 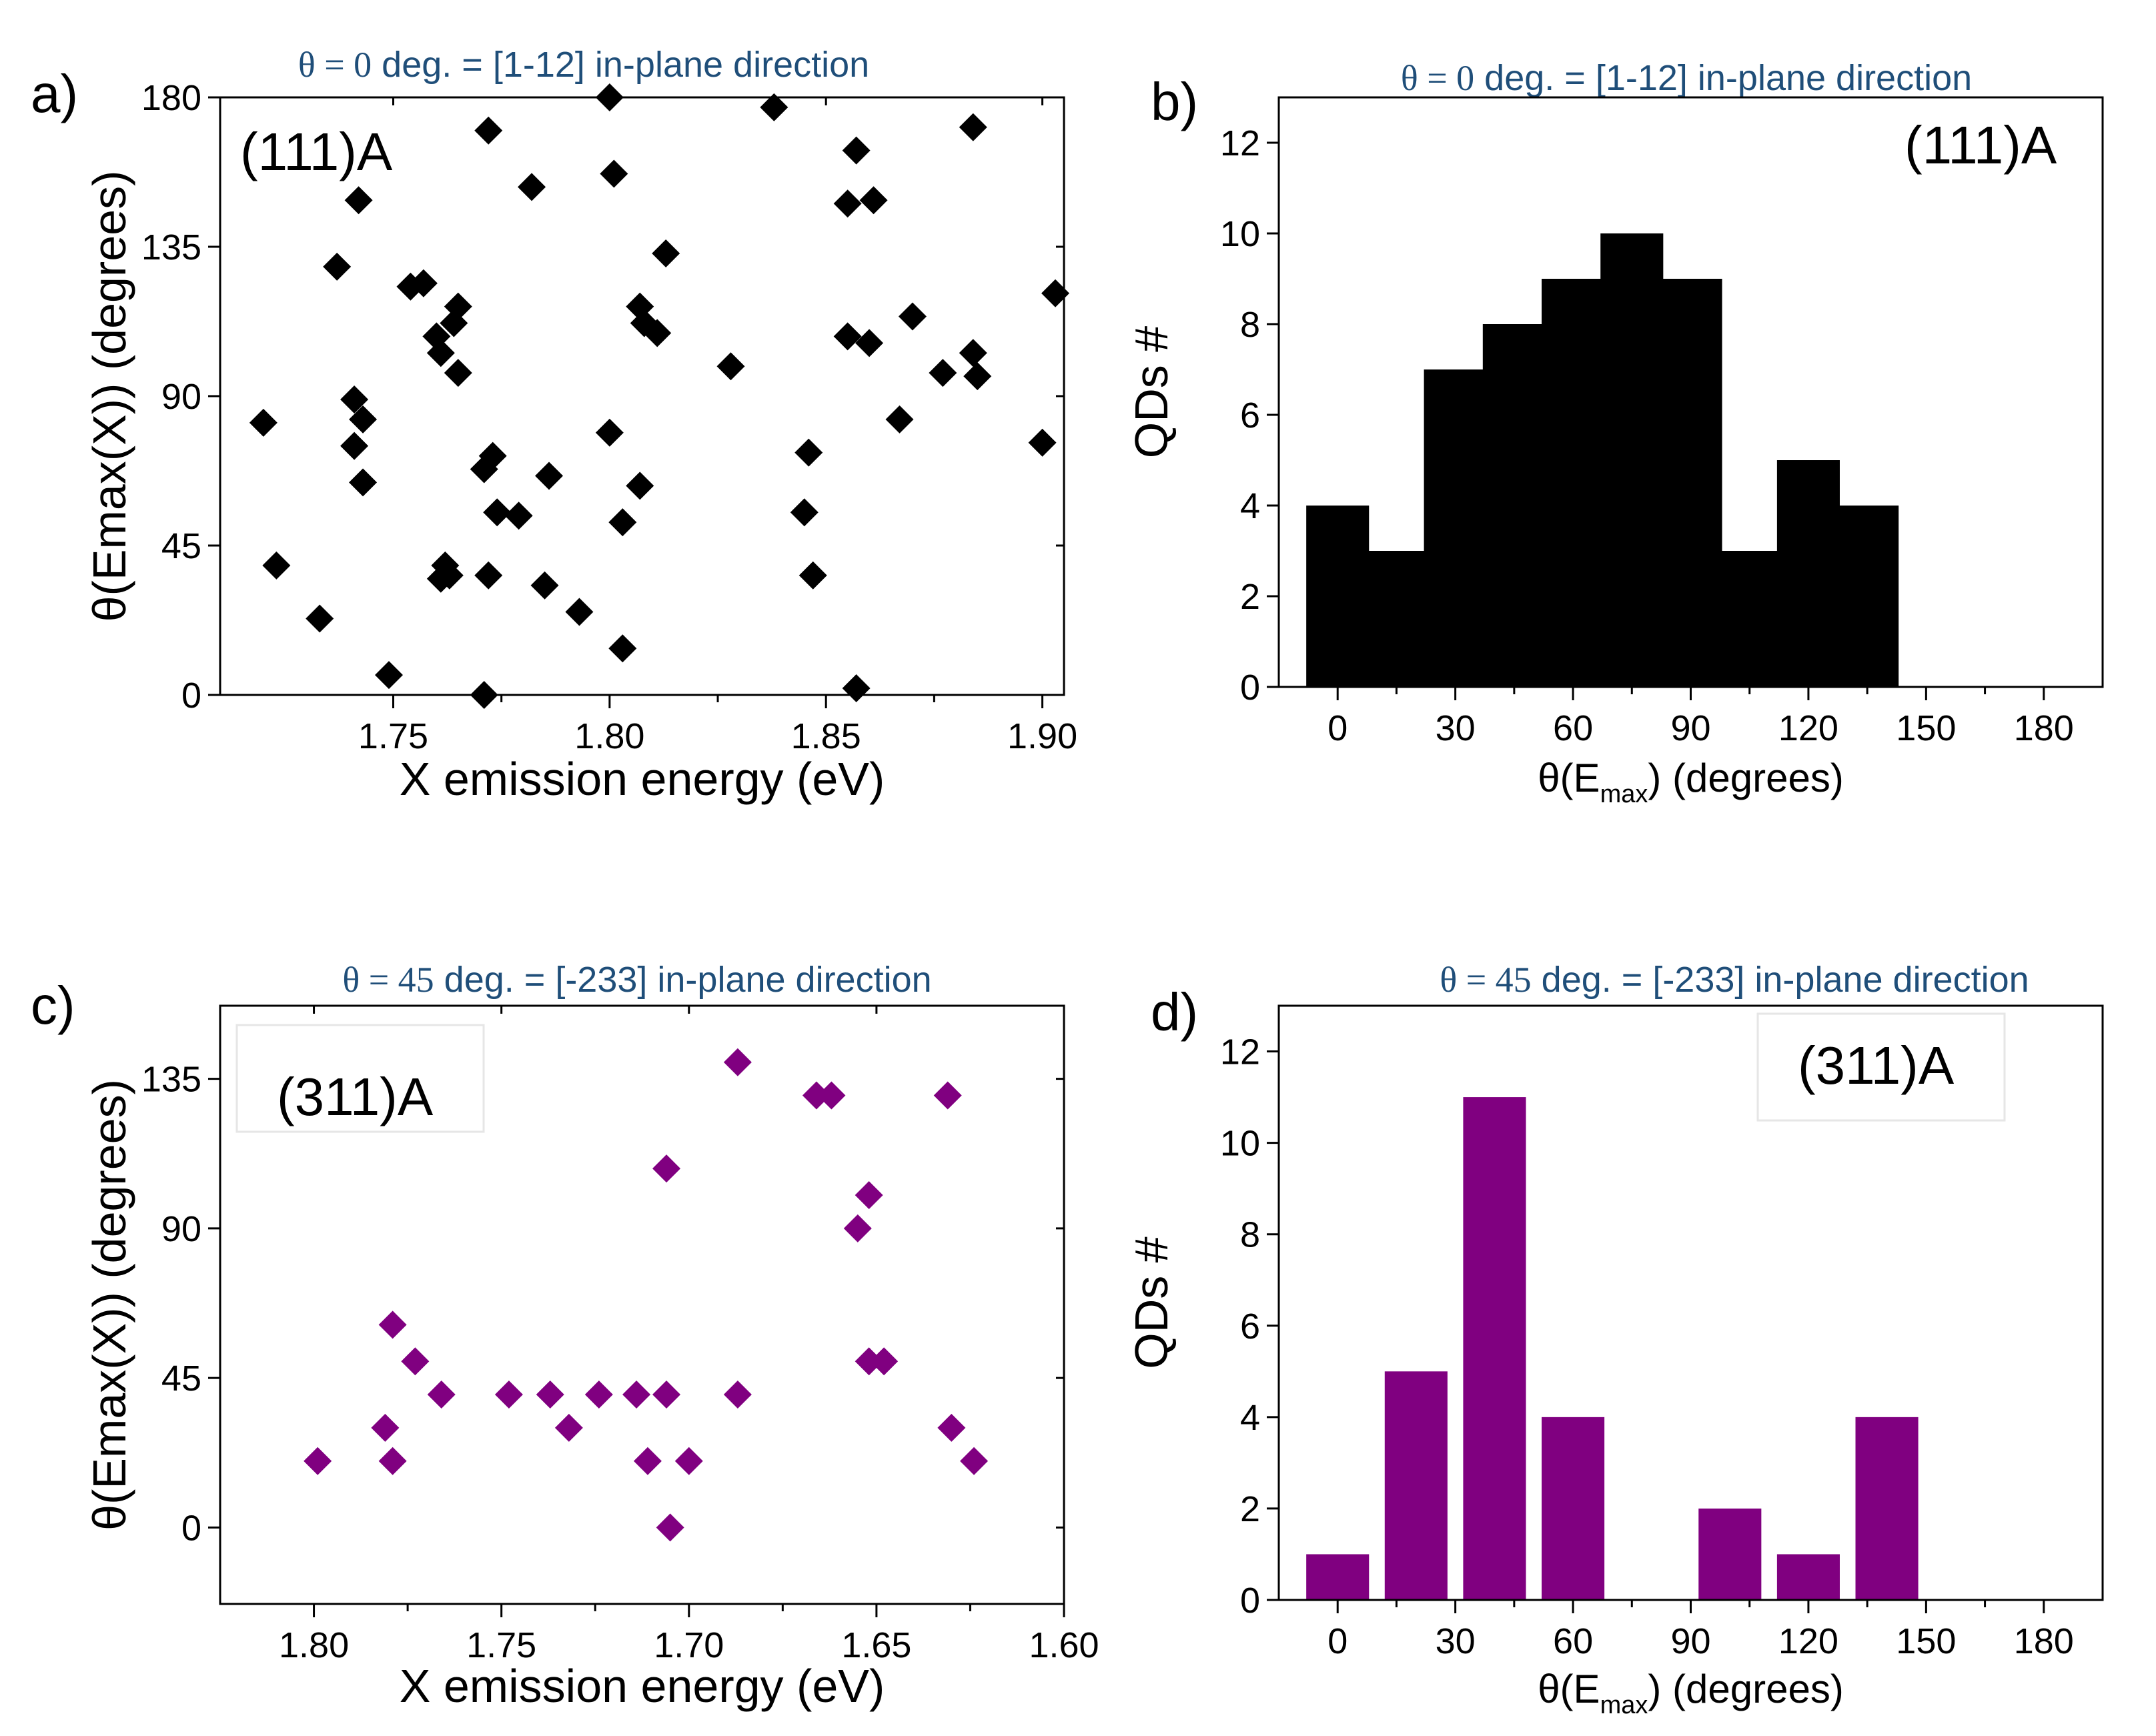 I want to click on y-tick-label: 45, so click(x=181, y=1379).